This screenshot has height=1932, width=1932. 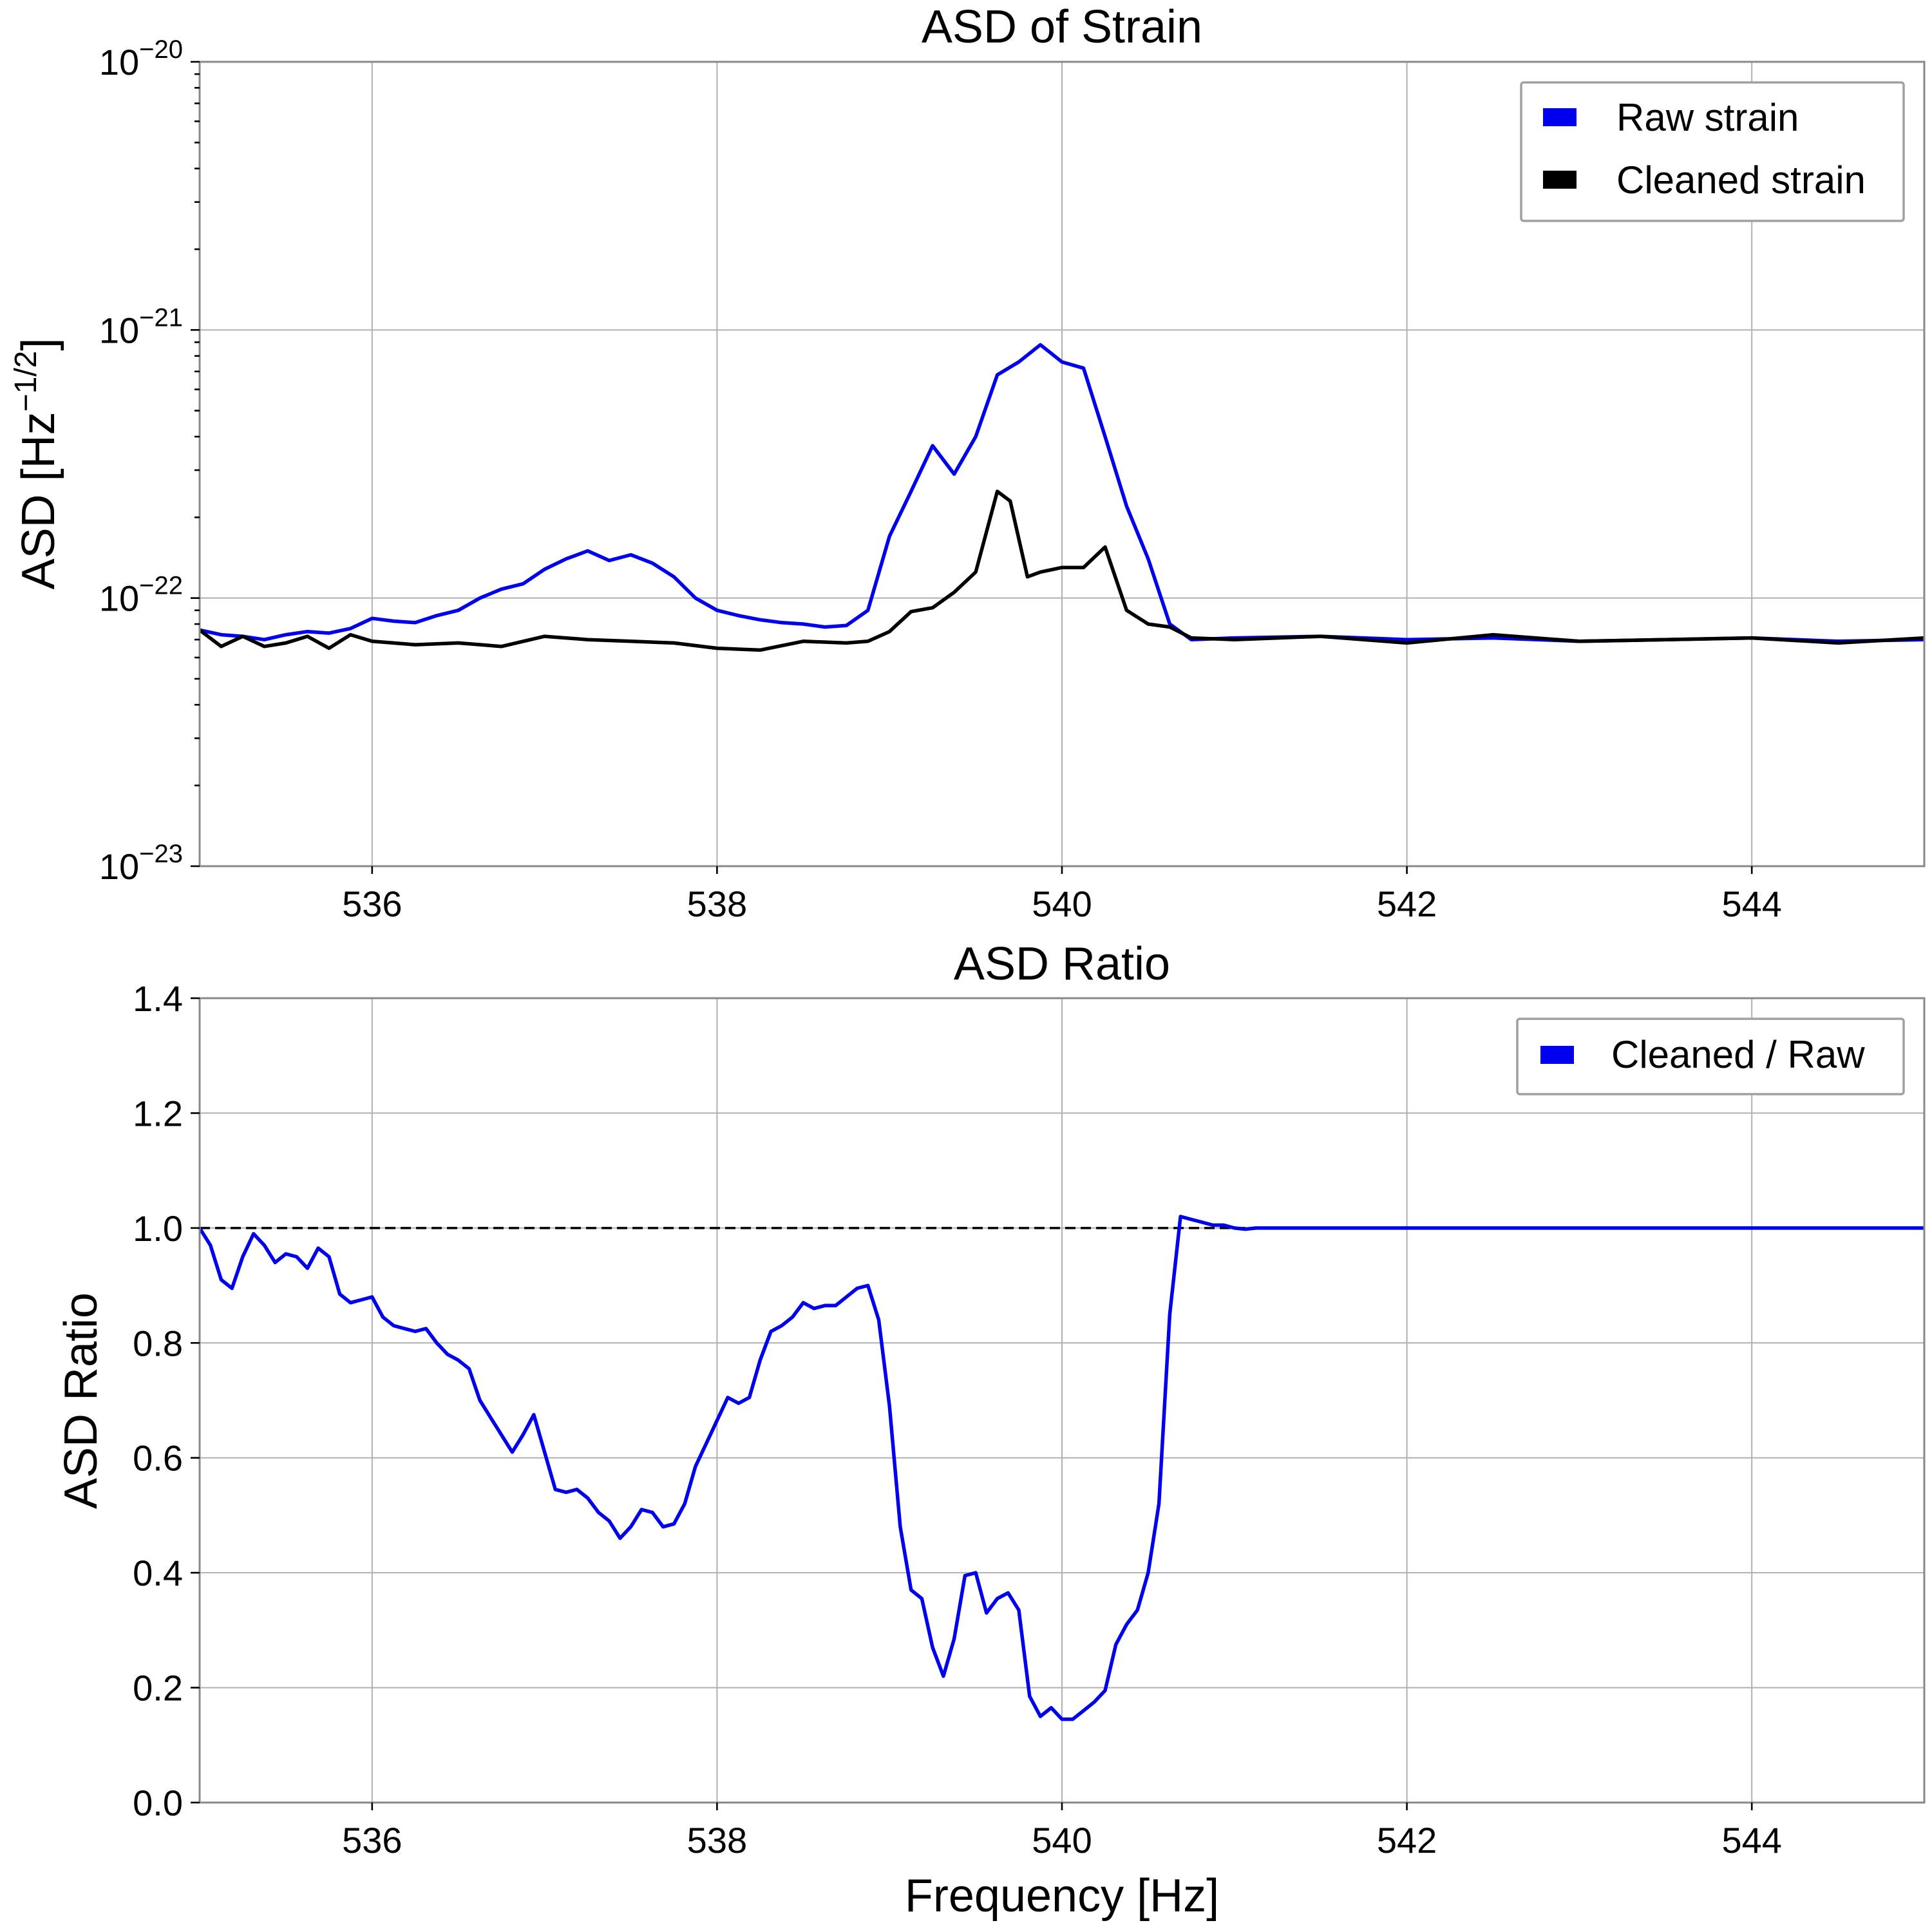 What do you see at coordinates (1751, 1841) in the screenshot?
I see `asd-ratio-x-tick-label: 544` at bounding box center [1751, 1841].